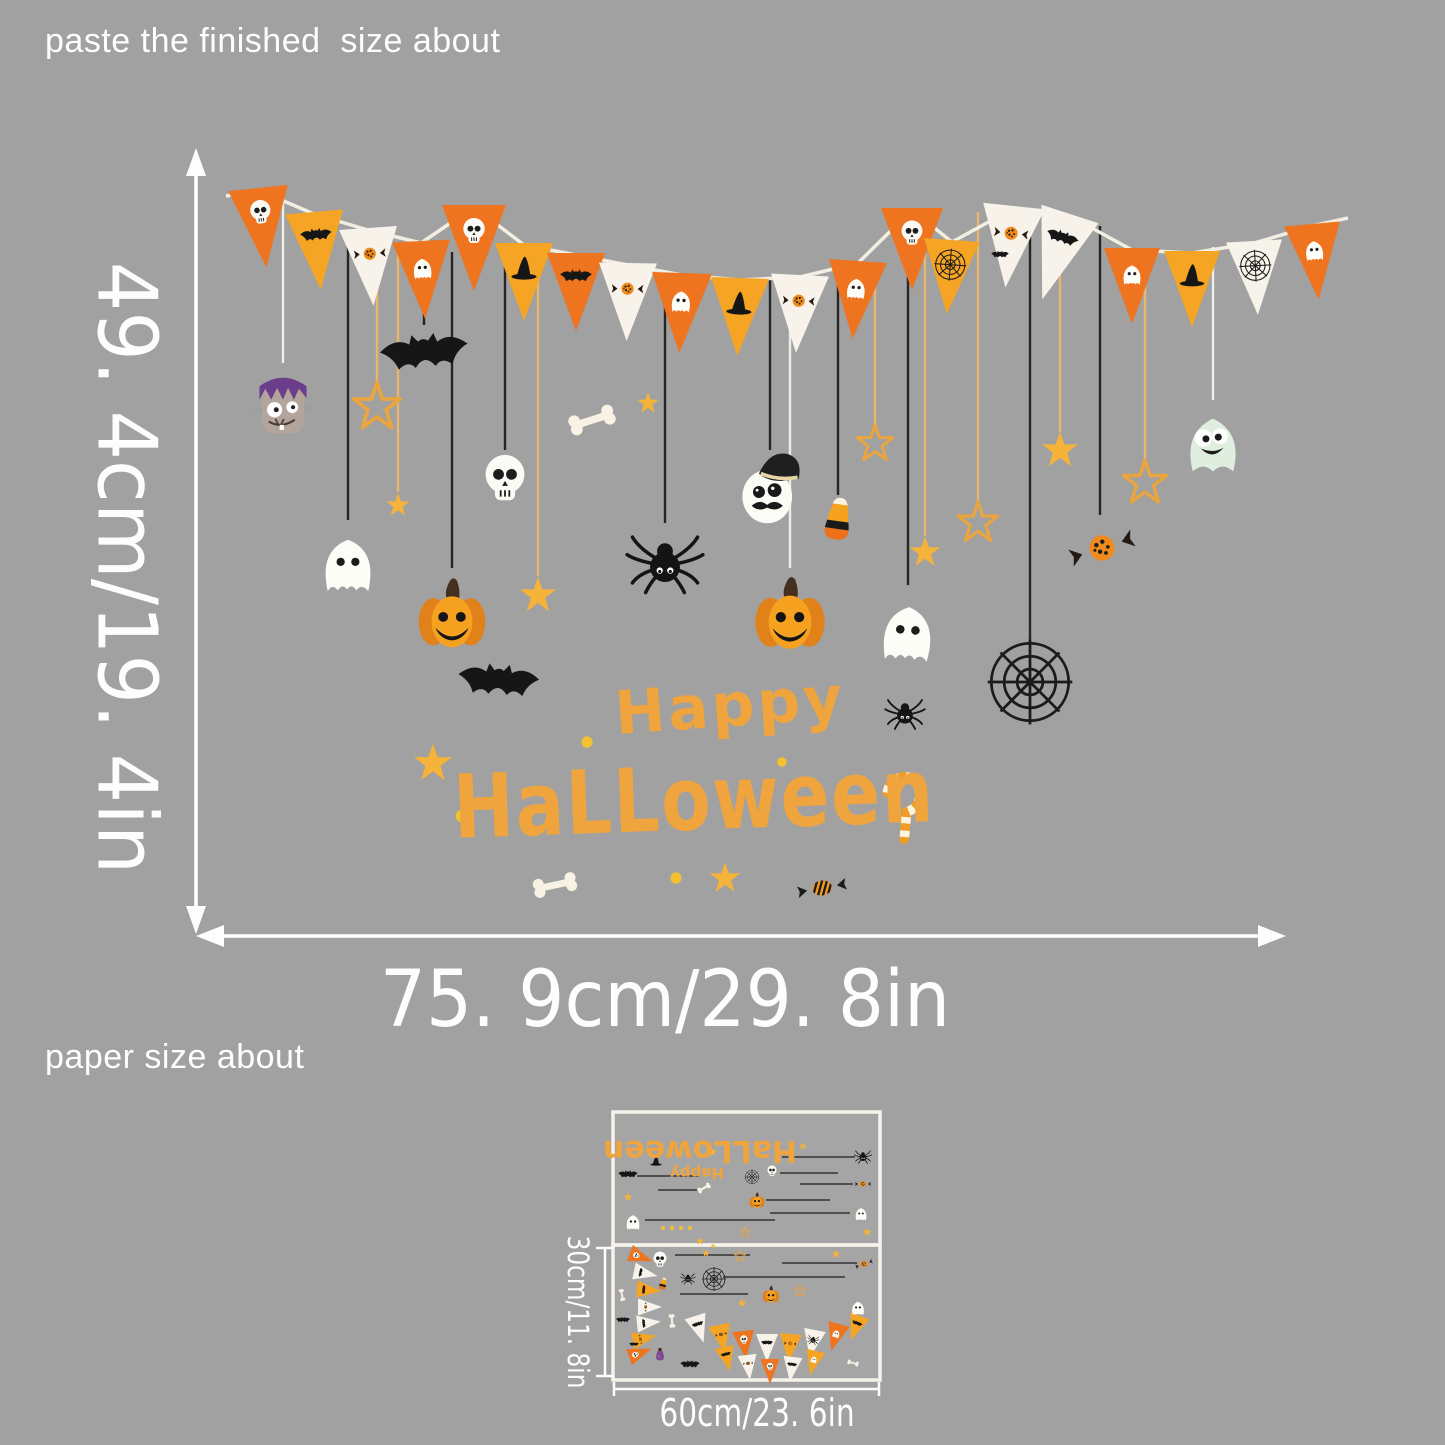 The width and height of the screenshot is (1445, 1445). I want to click on frankenstein-icon, so click(283, 405).